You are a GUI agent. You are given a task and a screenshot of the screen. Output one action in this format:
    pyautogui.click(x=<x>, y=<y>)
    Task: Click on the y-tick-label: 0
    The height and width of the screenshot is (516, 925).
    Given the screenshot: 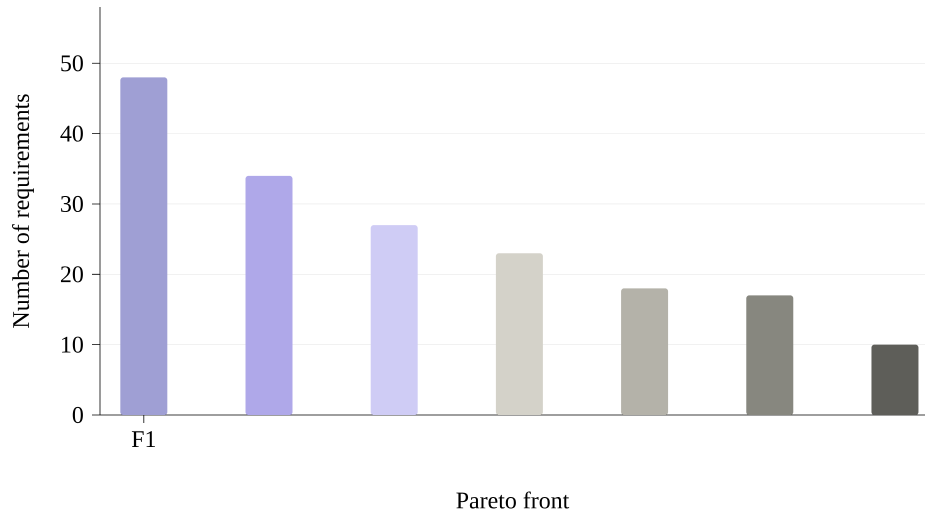 What is the action you would take?
    pyautogui.click(x=77, y=415)
    